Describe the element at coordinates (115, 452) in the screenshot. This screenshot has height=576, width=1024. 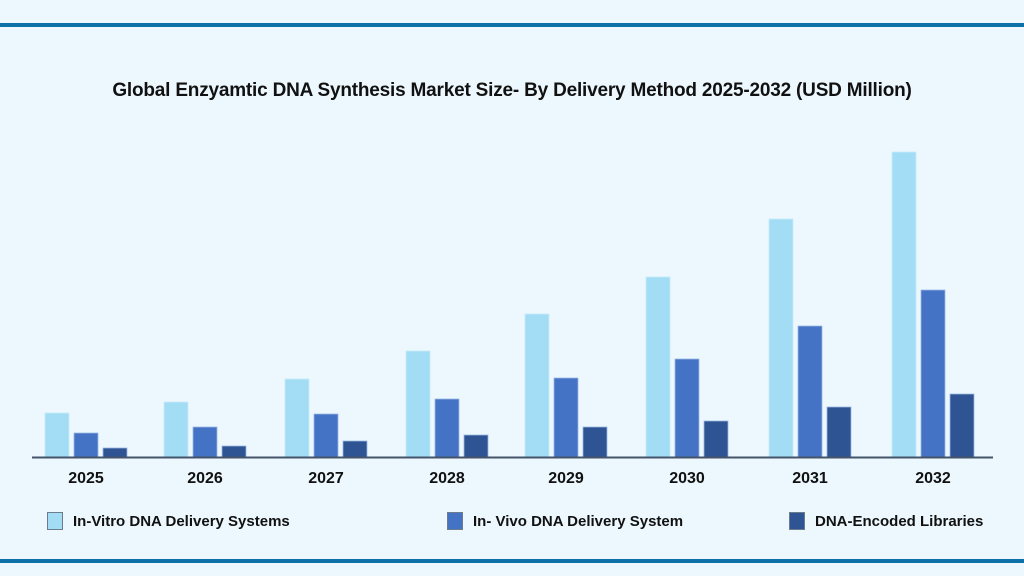
I see `bar-dna-encoded-libraries-2025` at that location.